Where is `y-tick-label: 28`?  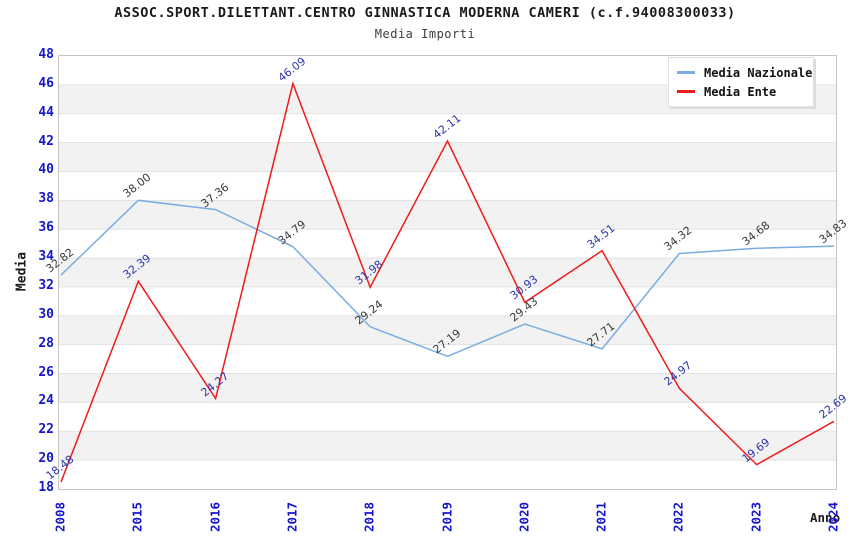
y-tick-label: 28 is located at coordinates (46, 343).